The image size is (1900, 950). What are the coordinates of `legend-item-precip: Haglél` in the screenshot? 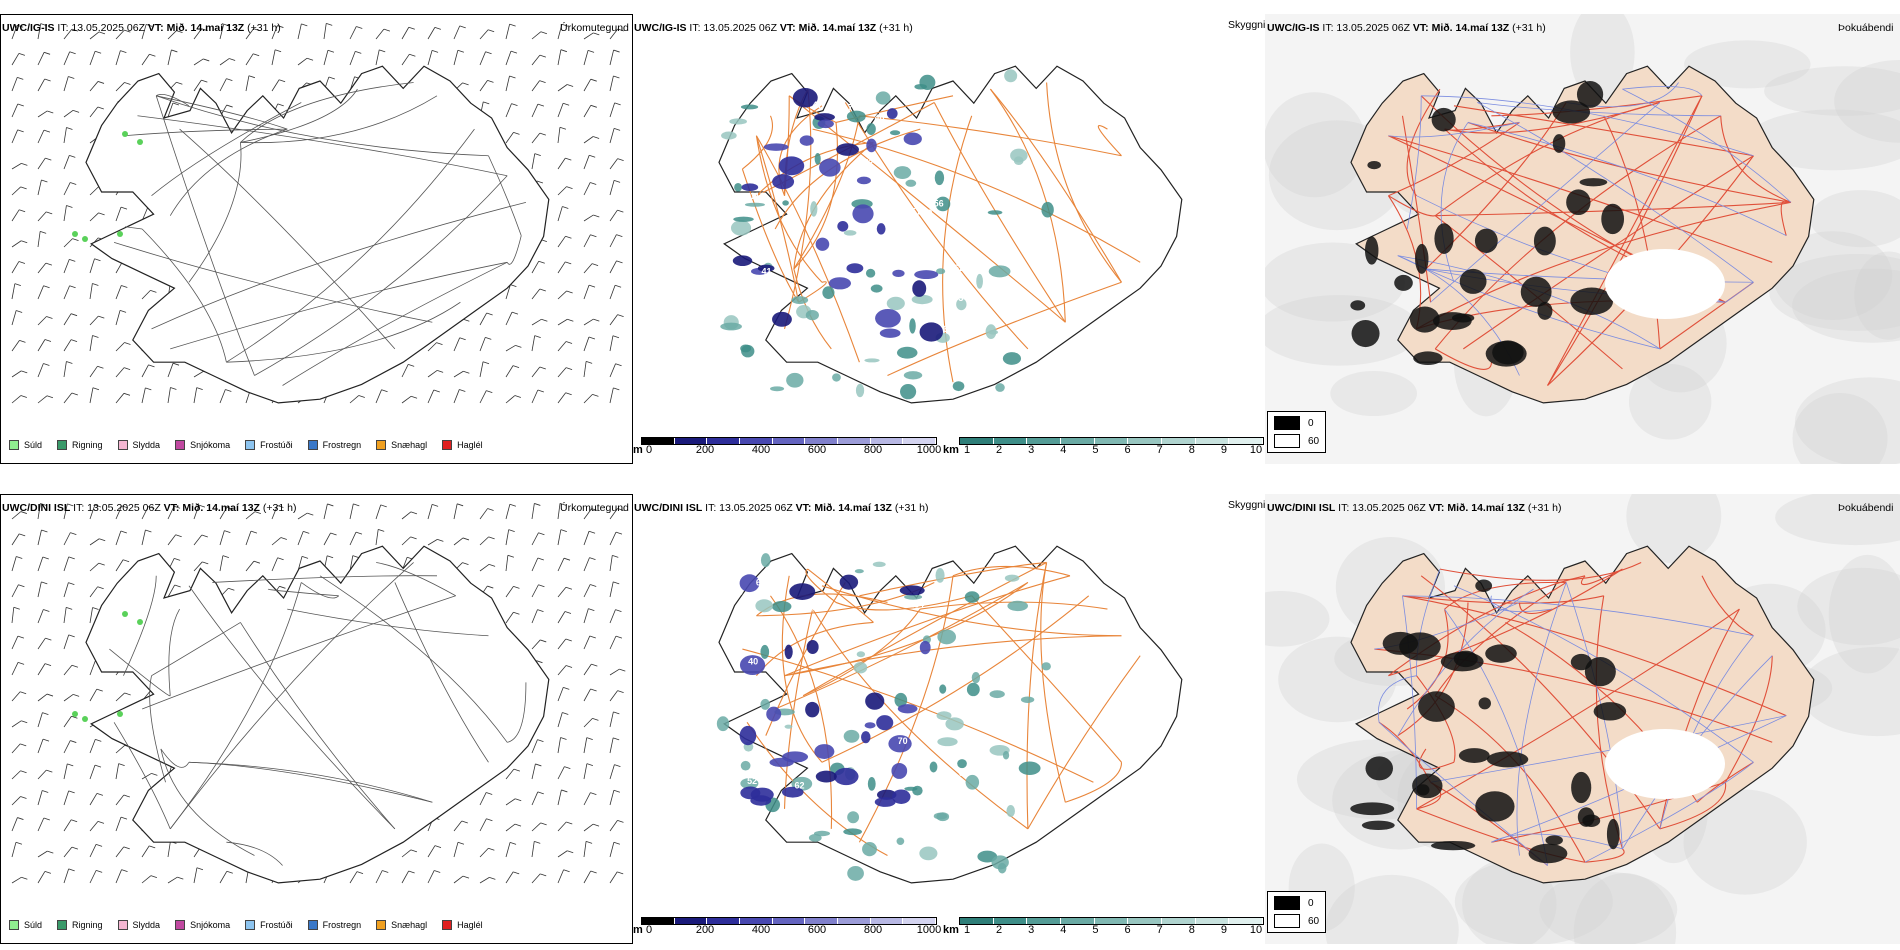 It's located at (462, 445).